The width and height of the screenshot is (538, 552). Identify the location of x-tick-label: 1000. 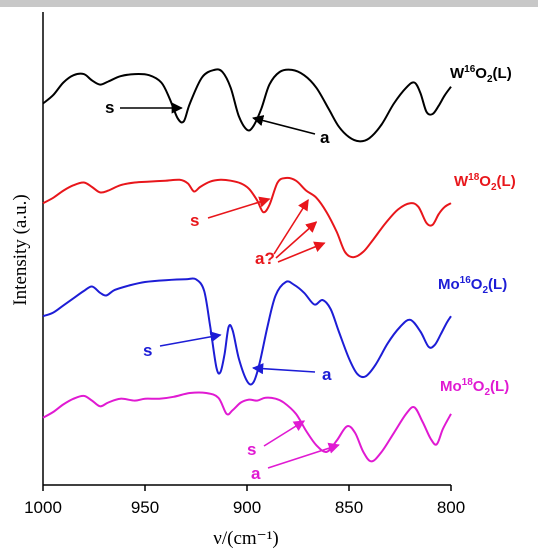
(43, 507).